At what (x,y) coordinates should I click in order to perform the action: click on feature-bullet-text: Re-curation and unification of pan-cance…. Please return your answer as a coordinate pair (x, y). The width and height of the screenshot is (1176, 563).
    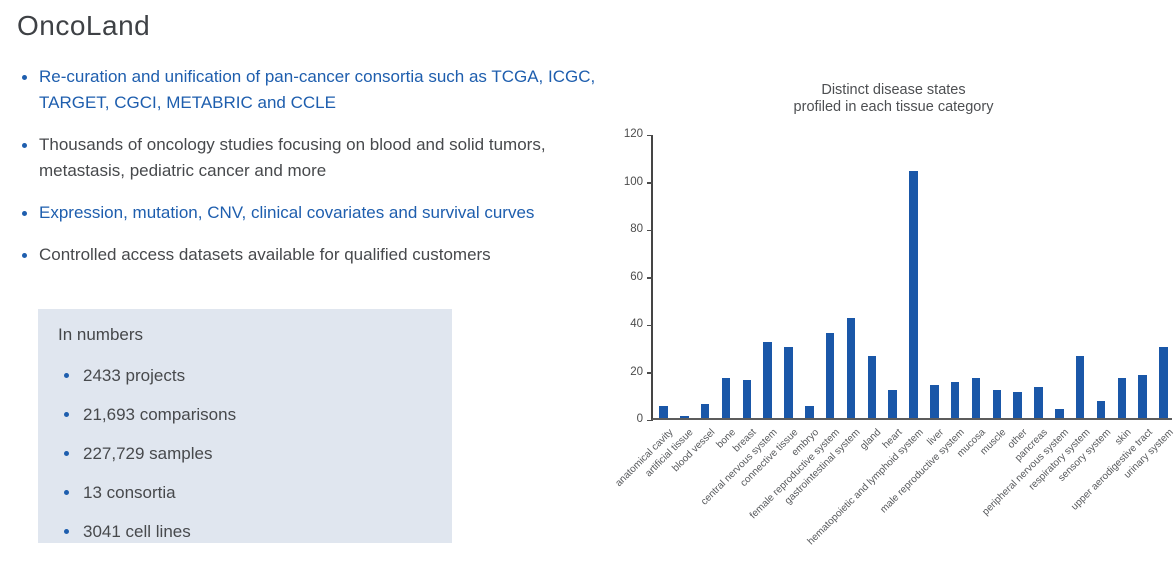
    Looking at the image, I should click on (317, 89).